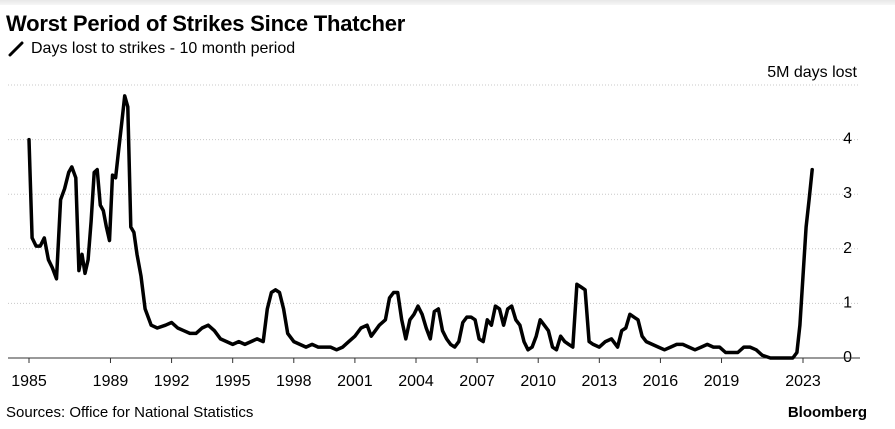 Image resolution: width=895 pixels, height=429 pixels. I want to click on x-tick-label-2016: 2016, so click(661, 381).